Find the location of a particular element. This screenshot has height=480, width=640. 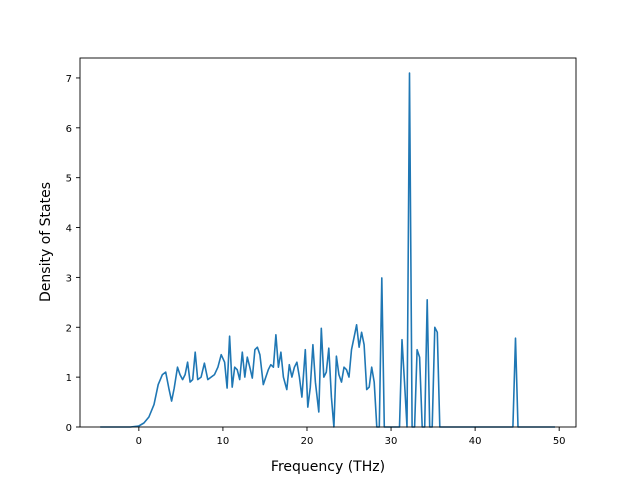

x-tick-label: 40 is located at coordinates (475, 441).